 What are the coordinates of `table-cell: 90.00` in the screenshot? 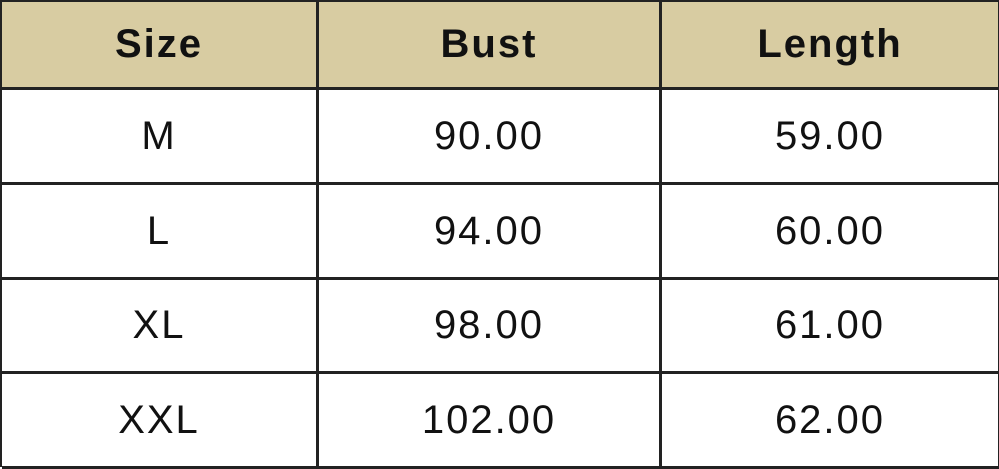 It's located at (490, 137).